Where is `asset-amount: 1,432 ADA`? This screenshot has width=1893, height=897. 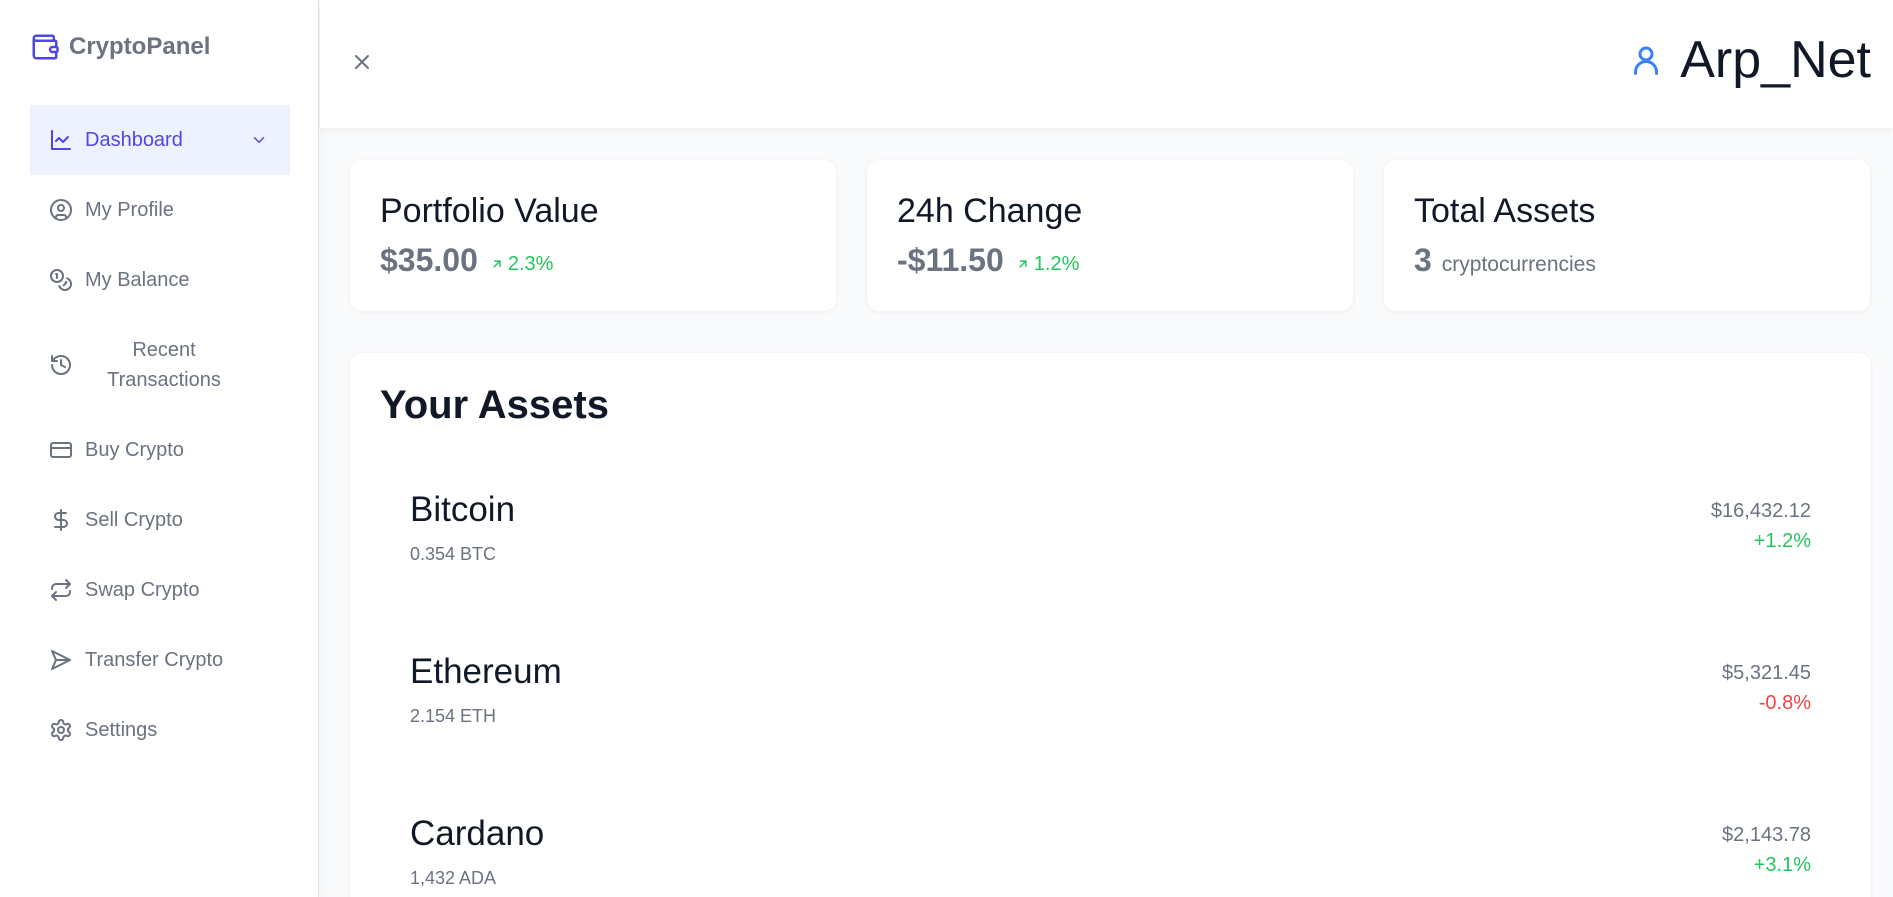
asset-amount: 1,432 ADA is located at coordinates (453, 878).